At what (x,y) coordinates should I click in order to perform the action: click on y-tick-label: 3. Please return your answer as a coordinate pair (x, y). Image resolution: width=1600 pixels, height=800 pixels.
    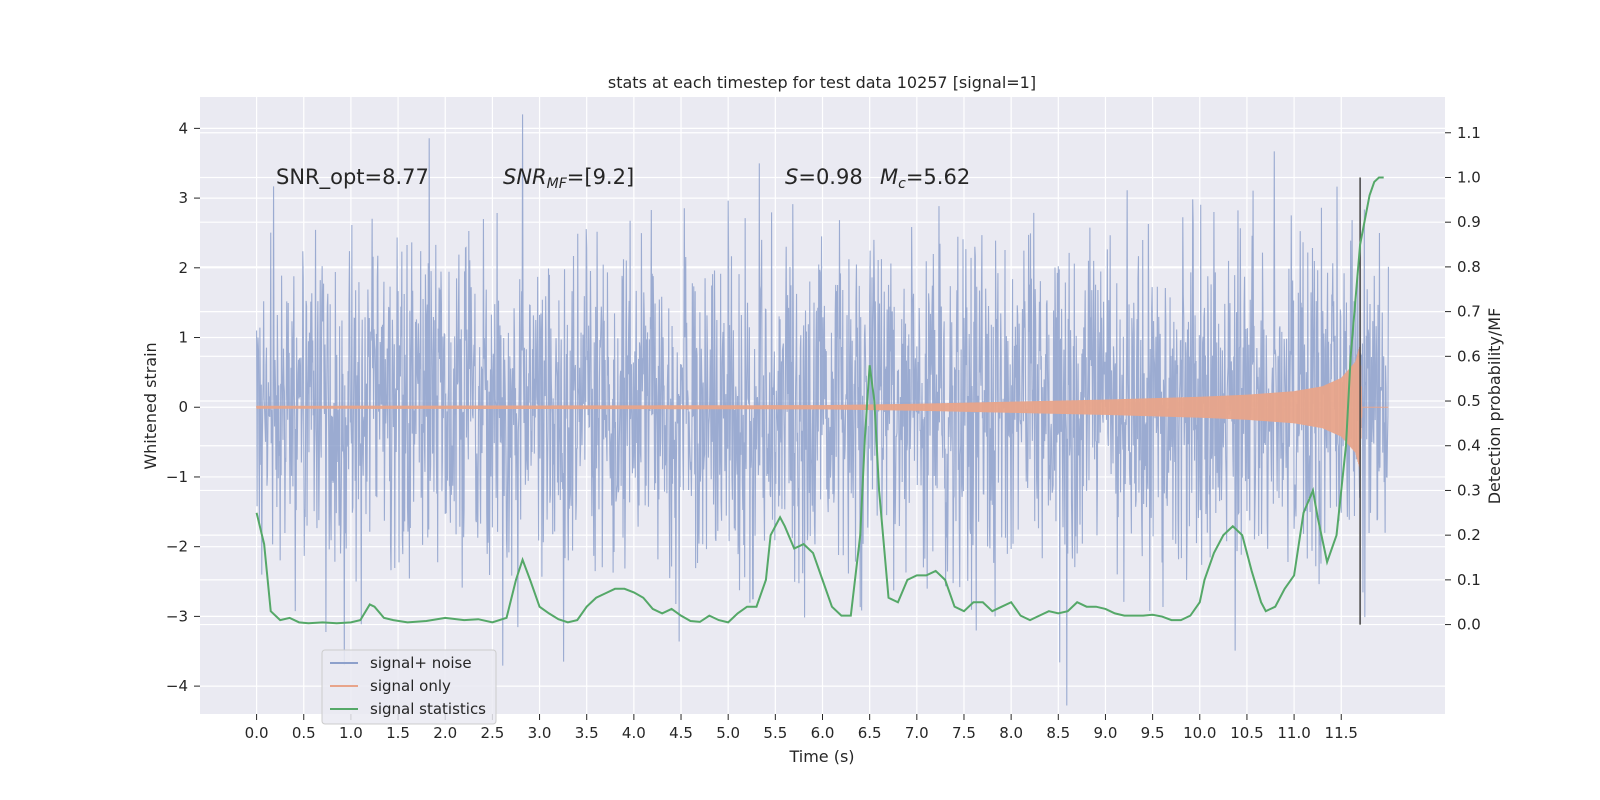
    Looking at the image, I should click on (183, 198).